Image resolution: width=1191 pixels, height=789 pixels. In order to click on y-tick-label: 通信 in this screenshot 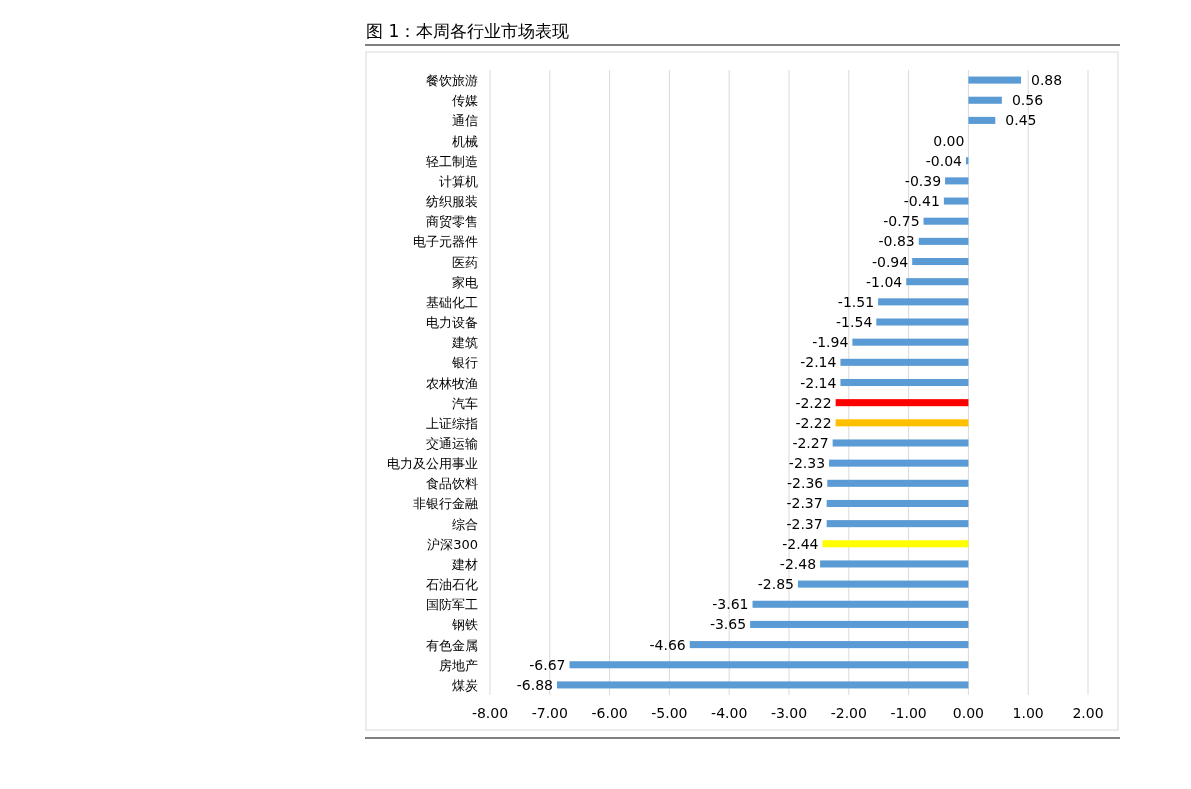, I will do `click(465, 121)`.